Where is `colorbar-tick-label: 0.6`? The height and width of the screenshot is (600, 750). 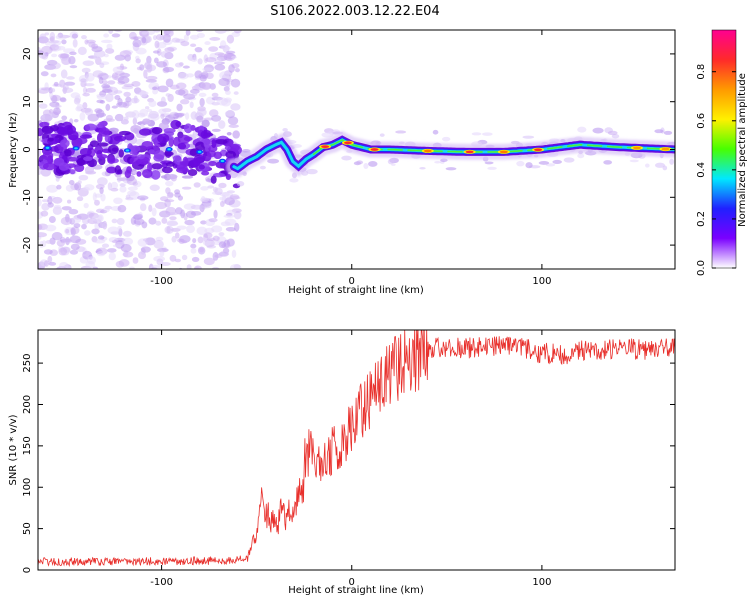 colorbar-tick-label: 0.6 is located at coordinates (701, 121).